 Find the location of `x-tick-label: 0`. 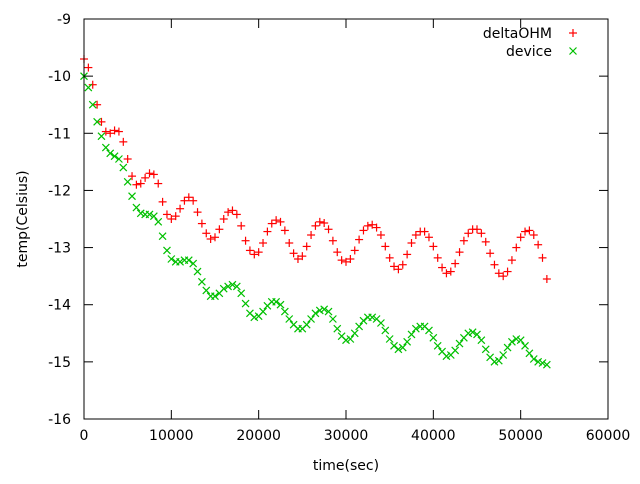

x-tick-label: 0 is located at coordinates (84, 436).